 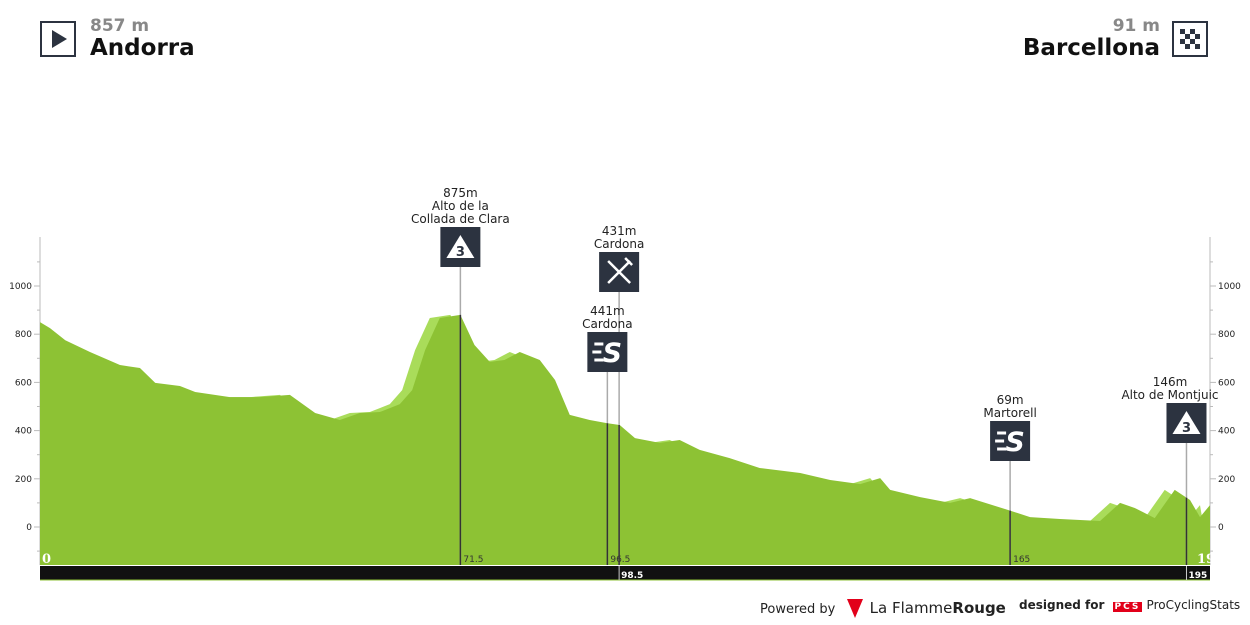 I want to click on distance-label: 98.5, so click(x=632, y=576).